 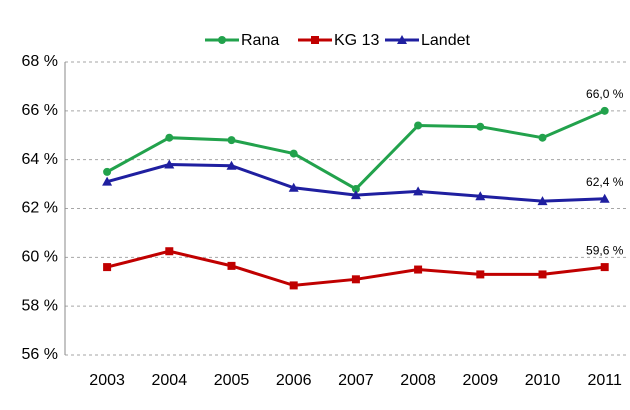 What do you see at coordinates (40, 305) in the screenshot?
I see `y-tick-label: 58 %` at bounding box center [40, 305].